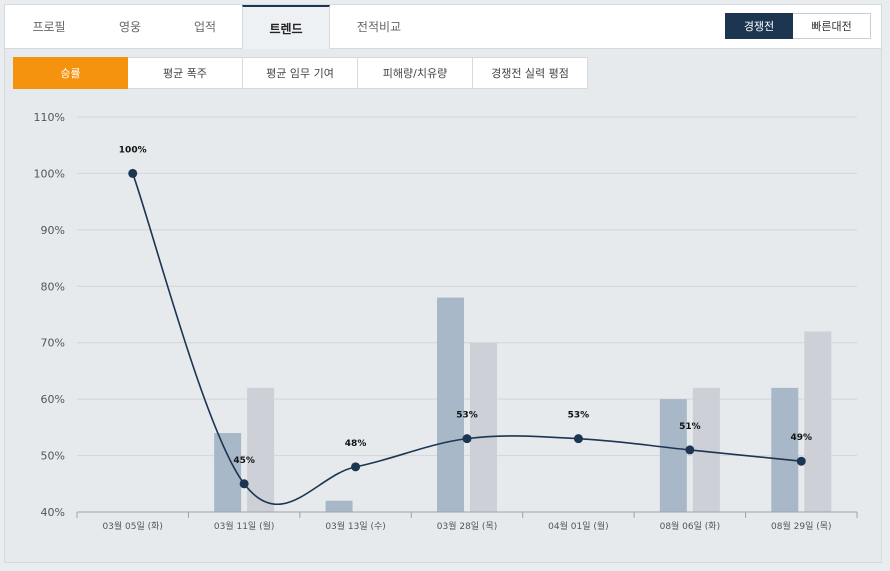 The height and width of the screenshot is (571, 890). What do you see at coordinates (244, 461) in the screenshot?
I see `data-label: 45%` at bounding box center [244, 461].